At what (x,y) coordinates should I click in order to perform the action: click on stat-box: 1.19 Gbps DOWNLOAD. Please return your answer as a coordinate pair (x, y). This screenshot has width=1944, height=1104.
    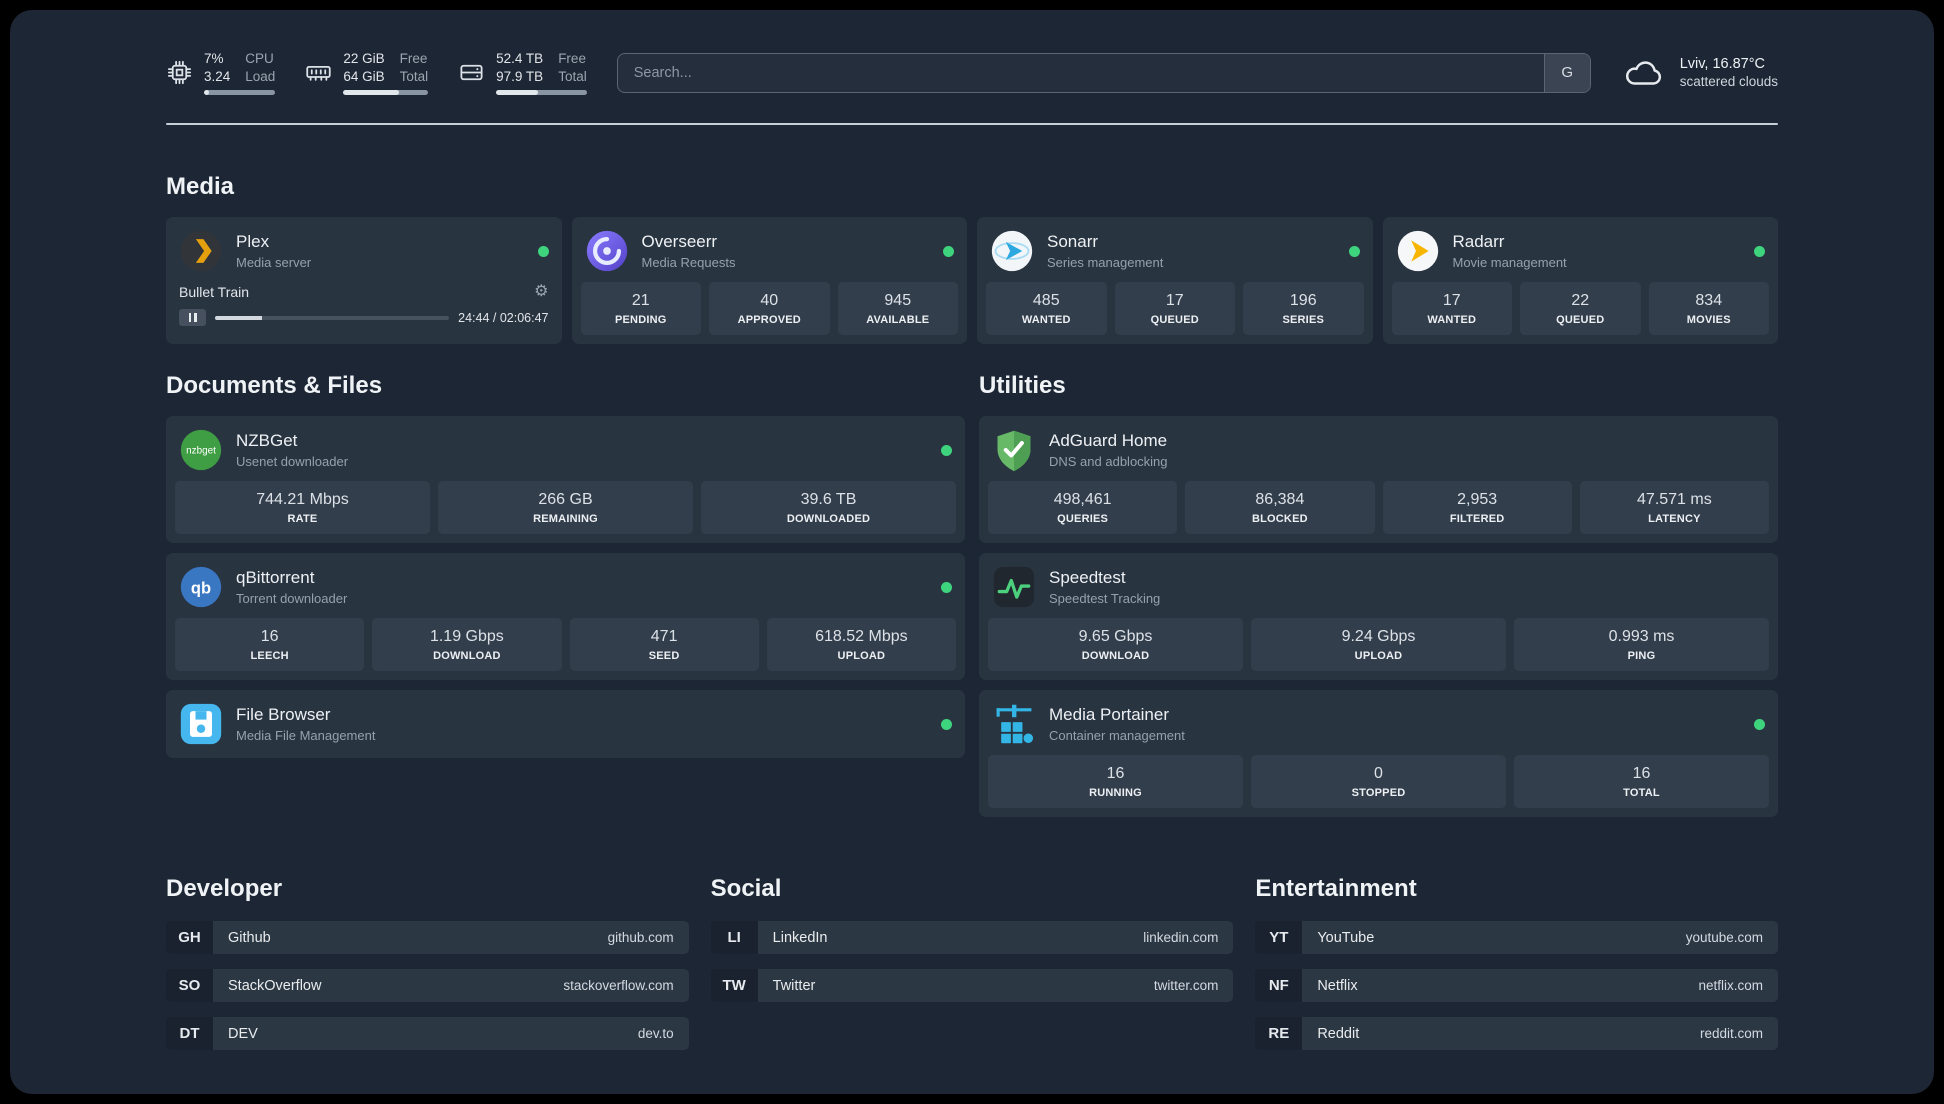
    Looking at the image, I should click on (467, 644).